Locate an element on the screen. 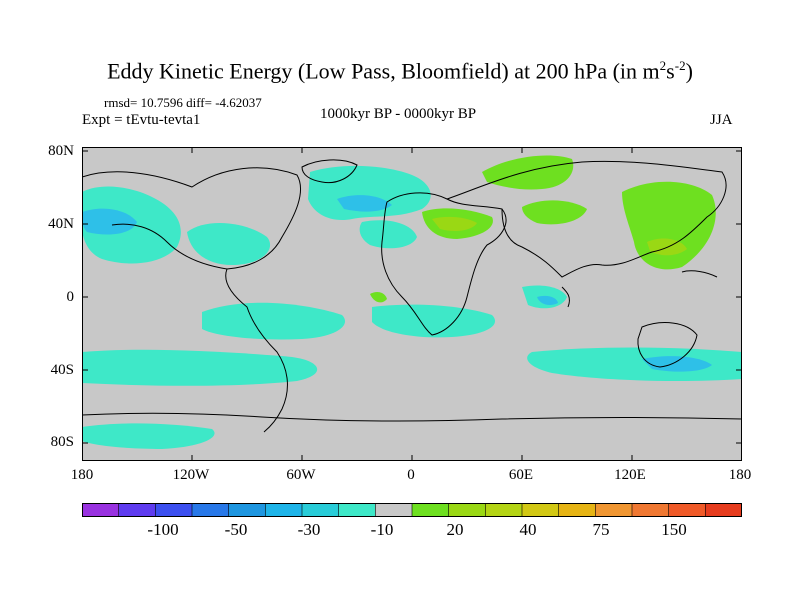  coastline-indonesia is located at coordinates (699, 274).